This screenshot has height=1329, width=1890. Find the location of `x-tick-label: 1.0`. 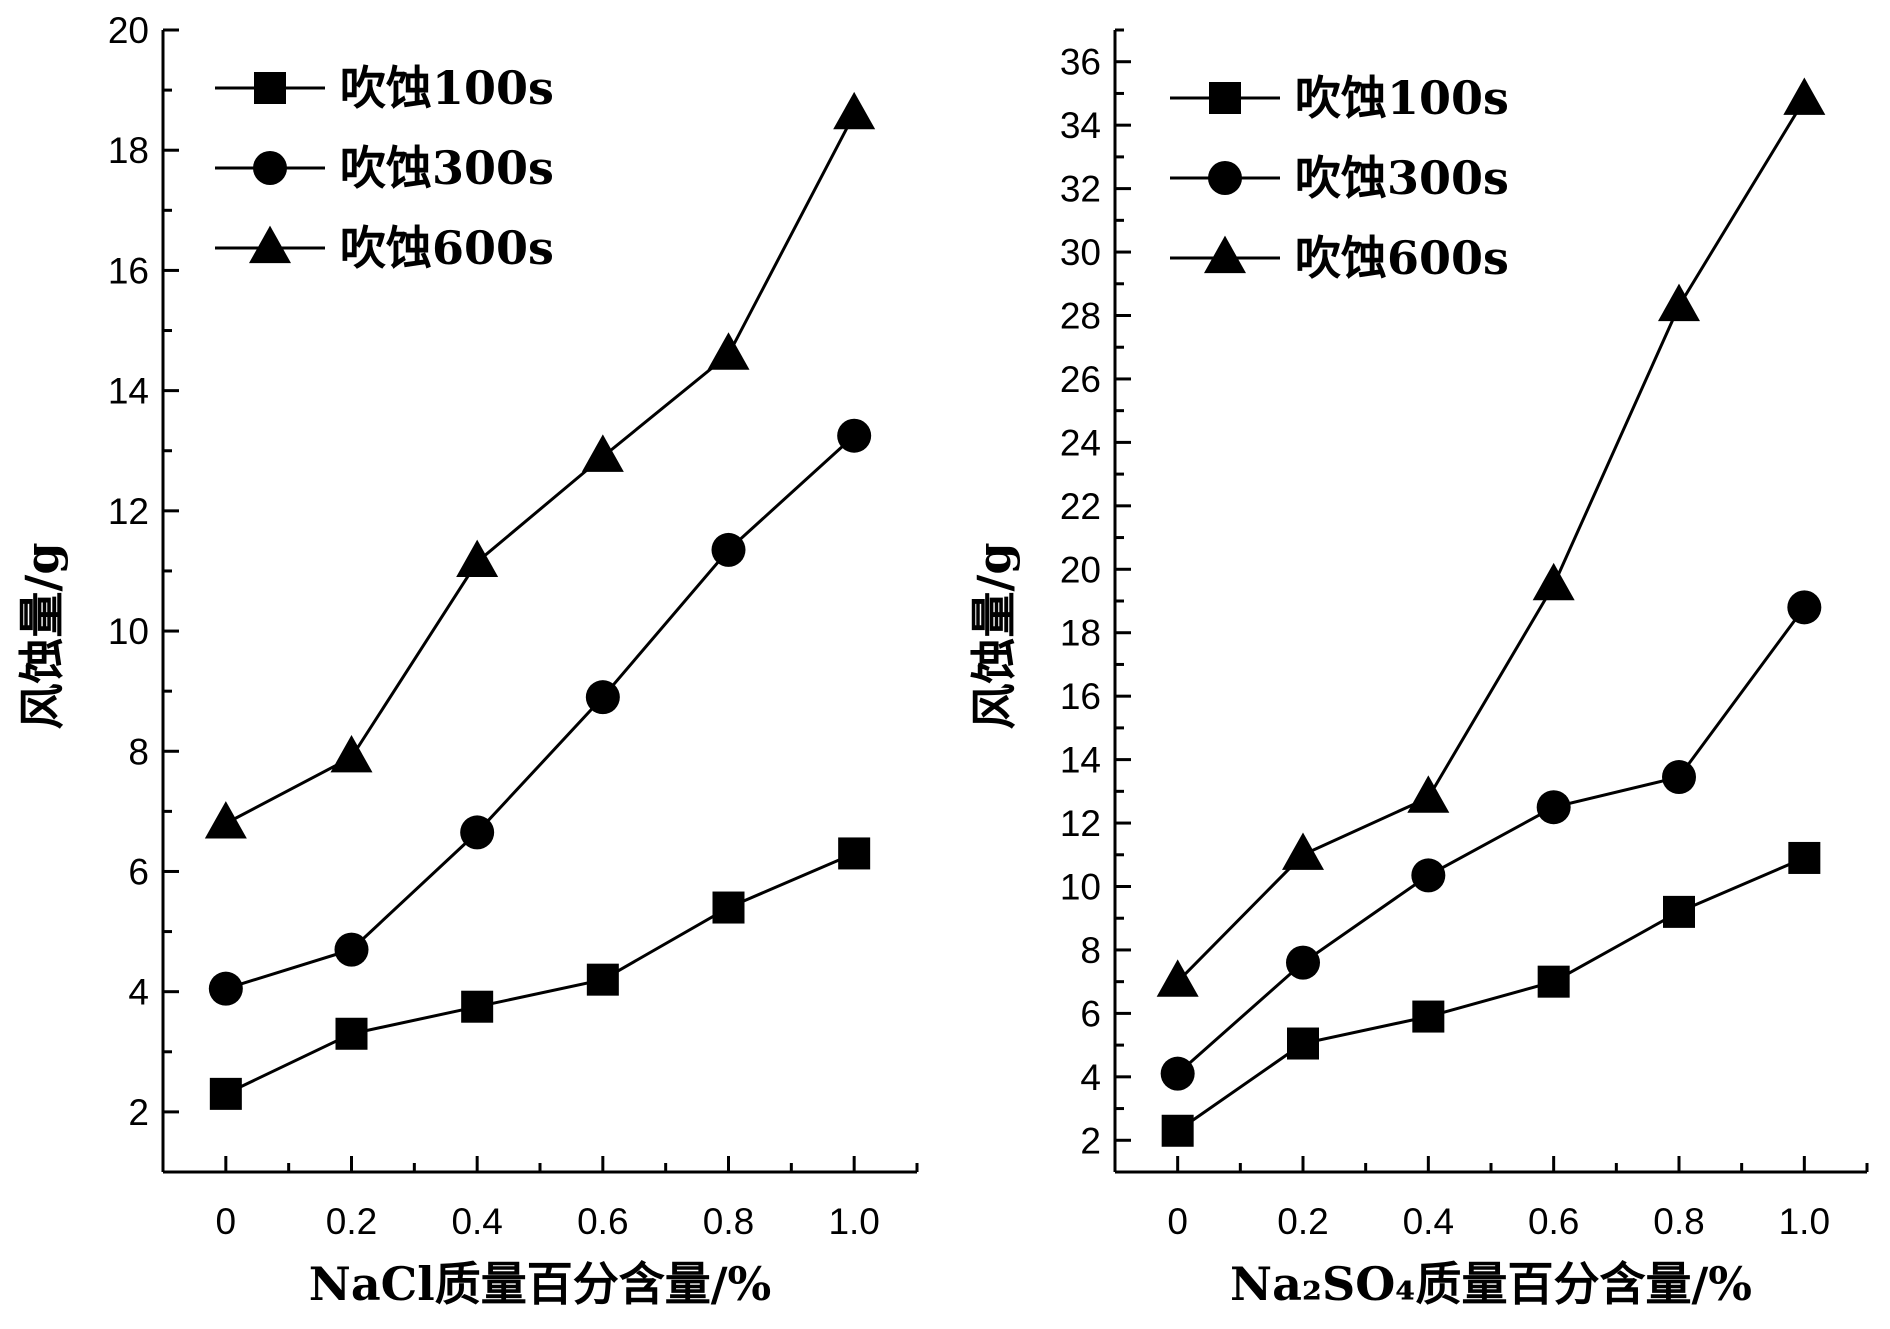

x-tick-label: 1.0 is located at coordinates (1804, 1221).